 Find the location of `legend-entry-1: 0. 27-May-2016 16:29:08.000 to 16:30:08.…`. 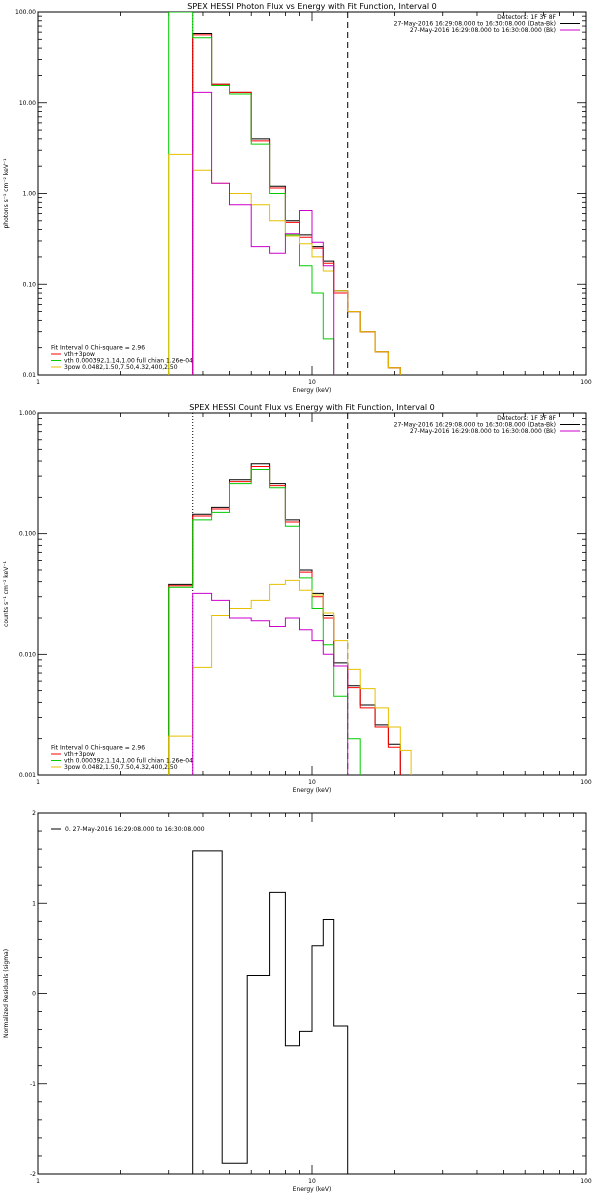

legend-entry-1: 0. 27-May-2016 16:29:08.000 to 16:30:08.… is located at coordinates (135, 829).